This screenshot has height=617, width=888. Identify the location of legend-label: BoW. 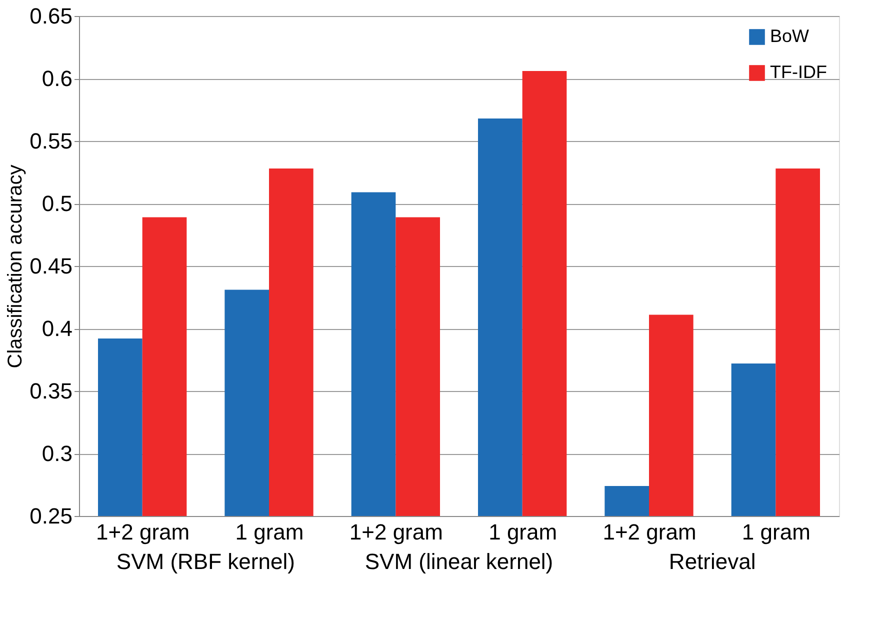
(790, 36).